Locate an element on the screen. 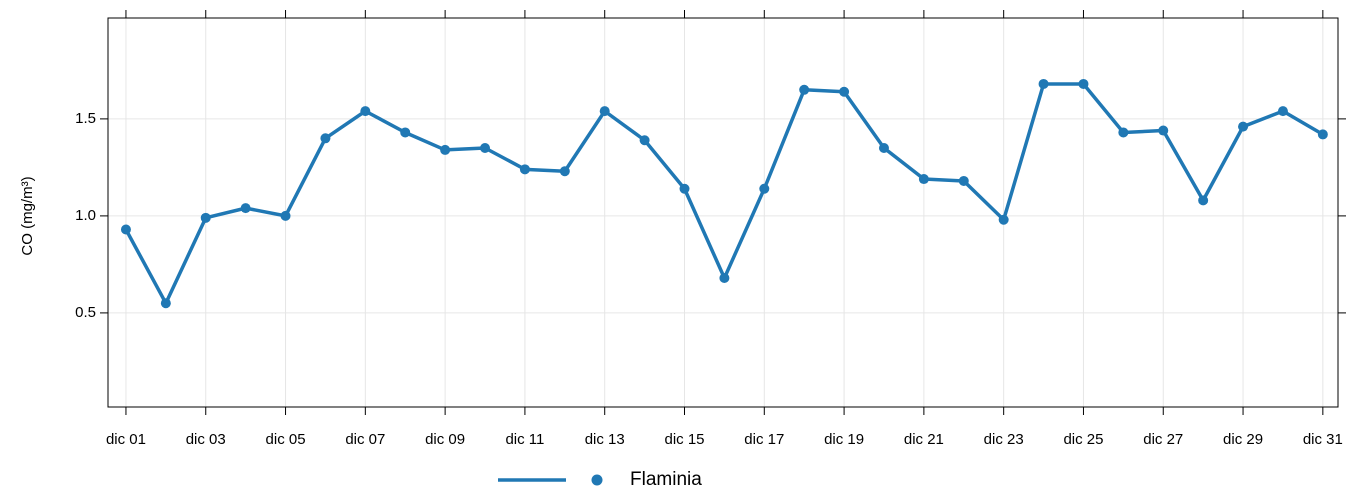 The image size is (1348, 488). legend-label: Flaminia is located at coordinates (666, 478).